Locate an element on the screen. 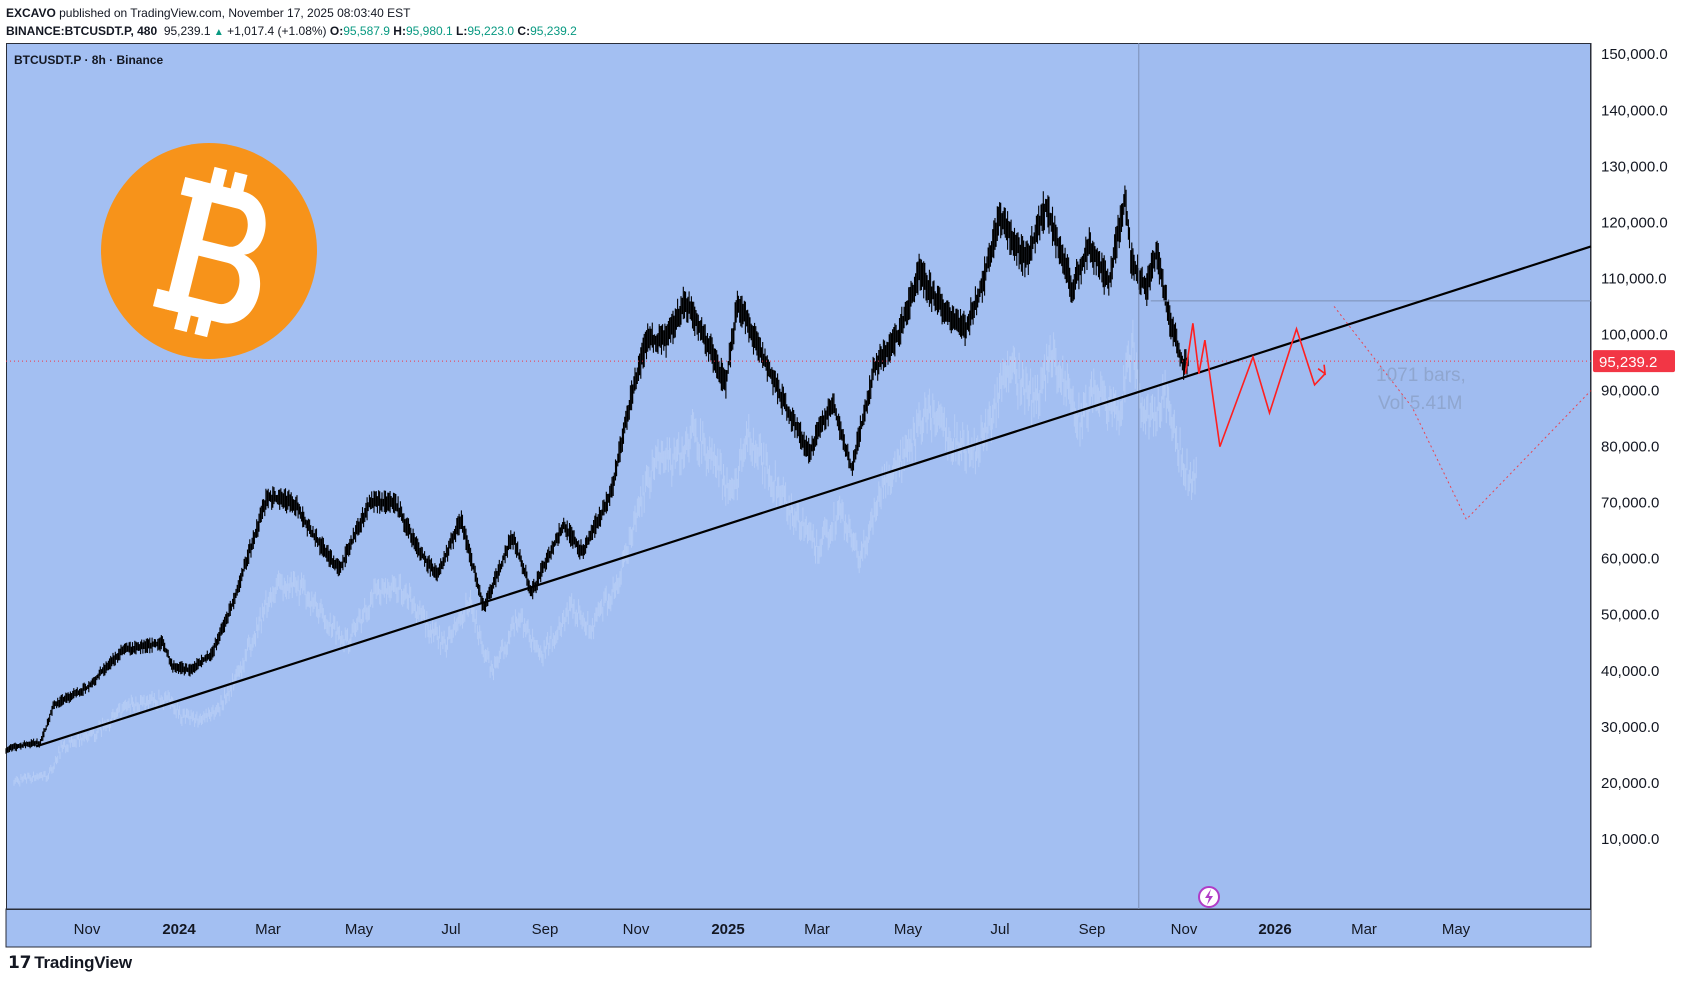 The height and width of the screenshot is (982, 1696). open-label: O: is located at coordinates (336, 31).